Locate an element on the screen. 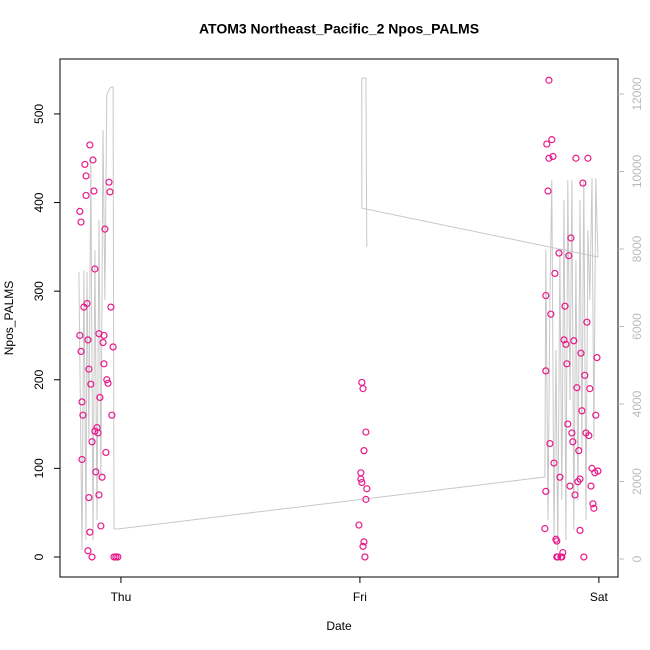 This screenshot has width=650, height=650. y-axis-label: Npos_PALMS is located at coordinates (9, 318).